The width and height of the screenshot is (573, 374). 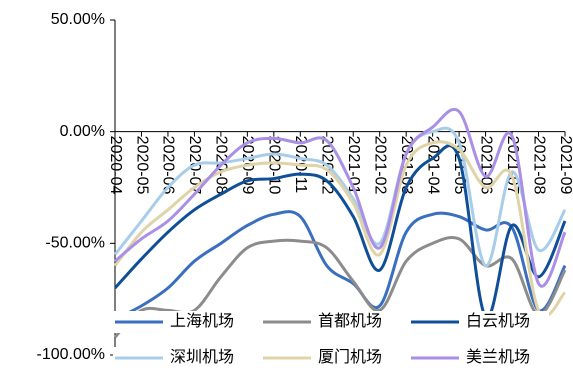 I want to click on legend-label: 上海机场, so click(x=202, y=321).